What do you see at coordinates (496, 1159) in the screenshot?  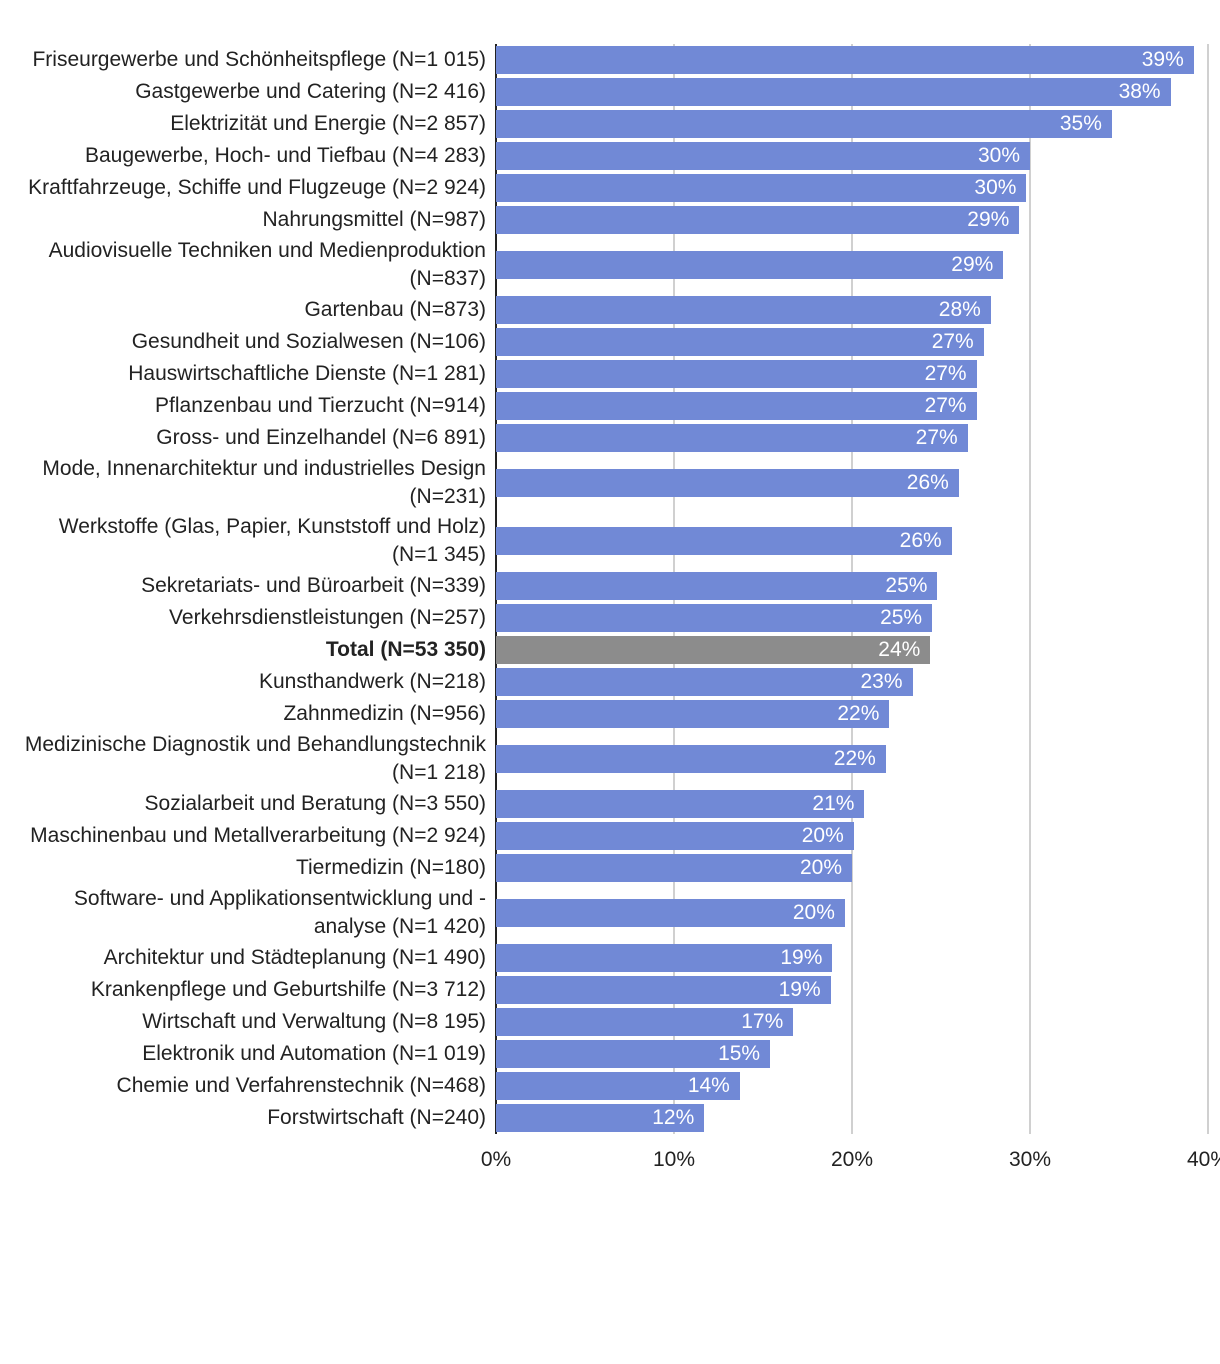 I see `x-tick-label: 0%` at bounding box center [496, 1159].